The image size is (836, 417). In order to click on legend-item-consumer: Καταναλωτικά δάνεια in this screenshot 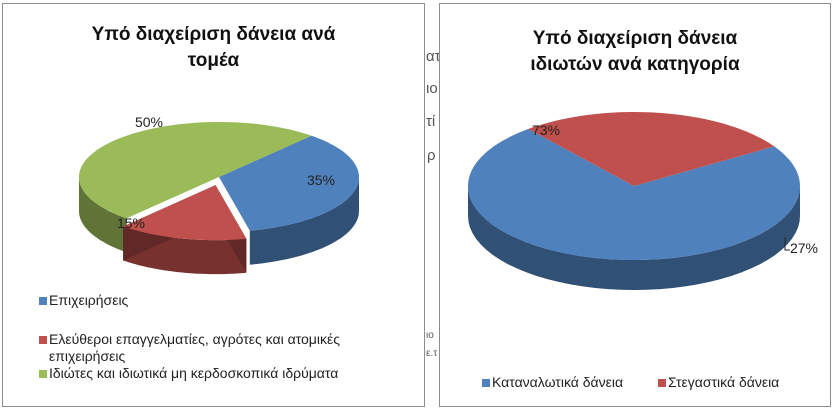, I will do `click(553, 382)`.